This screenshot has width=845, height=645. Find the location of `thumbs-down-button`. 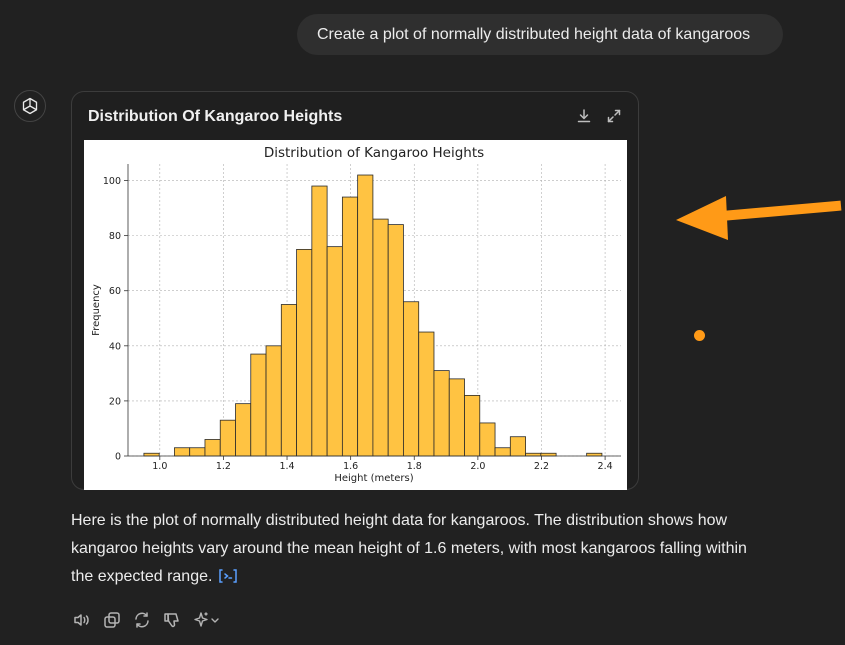

thumbs-down-button is located at coordinates (172, 620).